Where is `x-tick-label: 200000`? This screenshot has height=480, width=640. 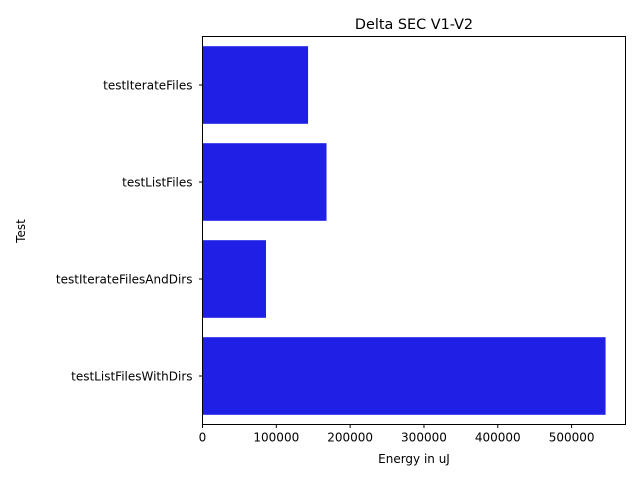
x-tick-label: 200000 is located at coordinates (350, 438).